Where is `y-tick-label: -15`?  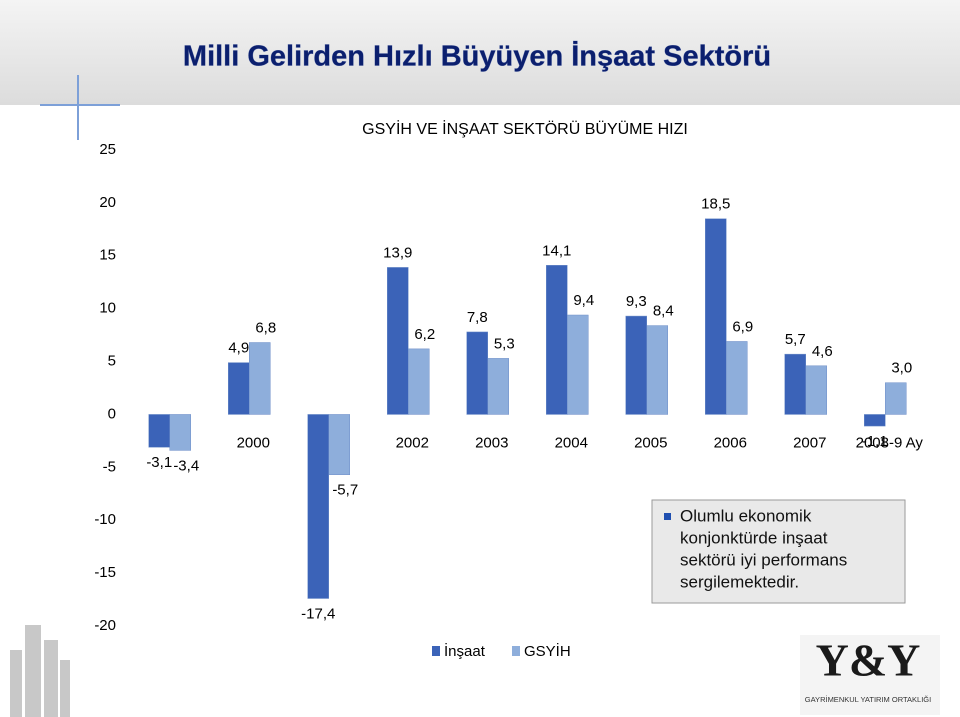
y-tick-label: -15 is located at coordinates (105, 572).